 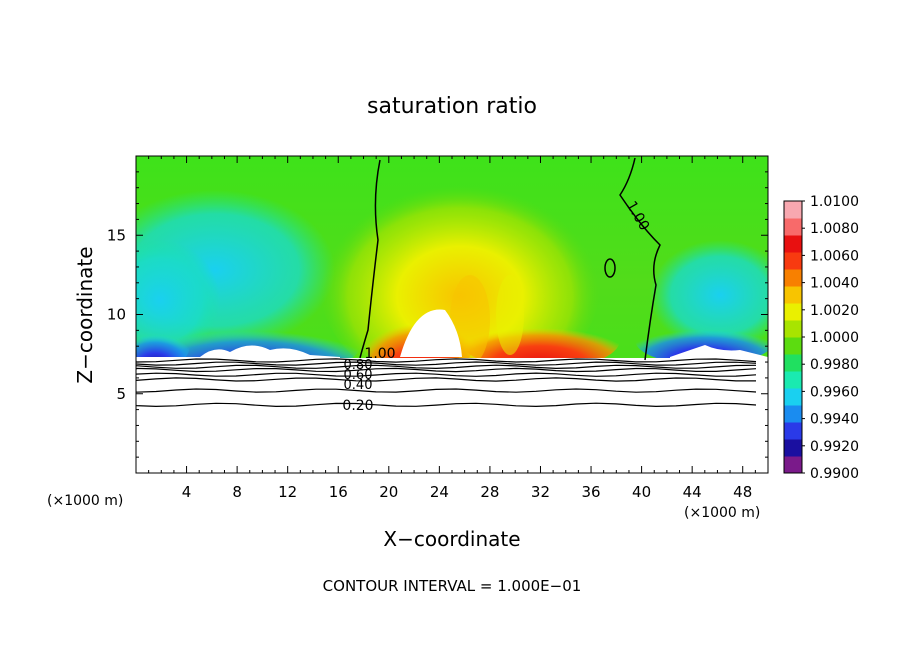 I want to click on x-tick-label: 32, so click(x=540, y=492).